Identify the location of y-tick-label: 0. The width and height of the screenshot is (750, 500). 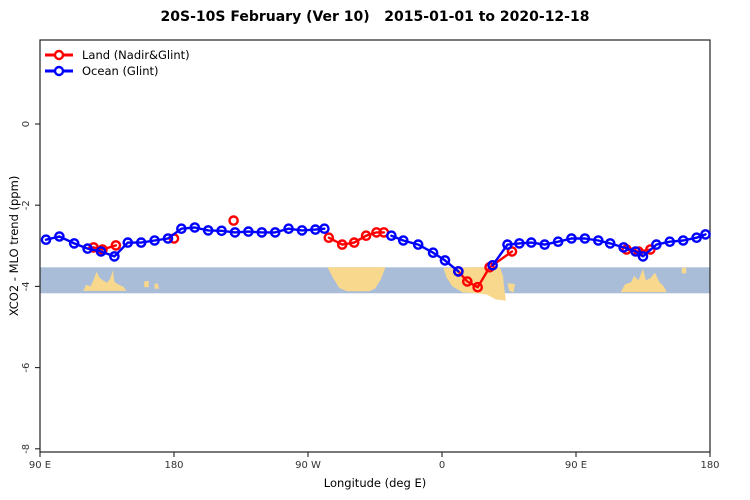
(26, 124).